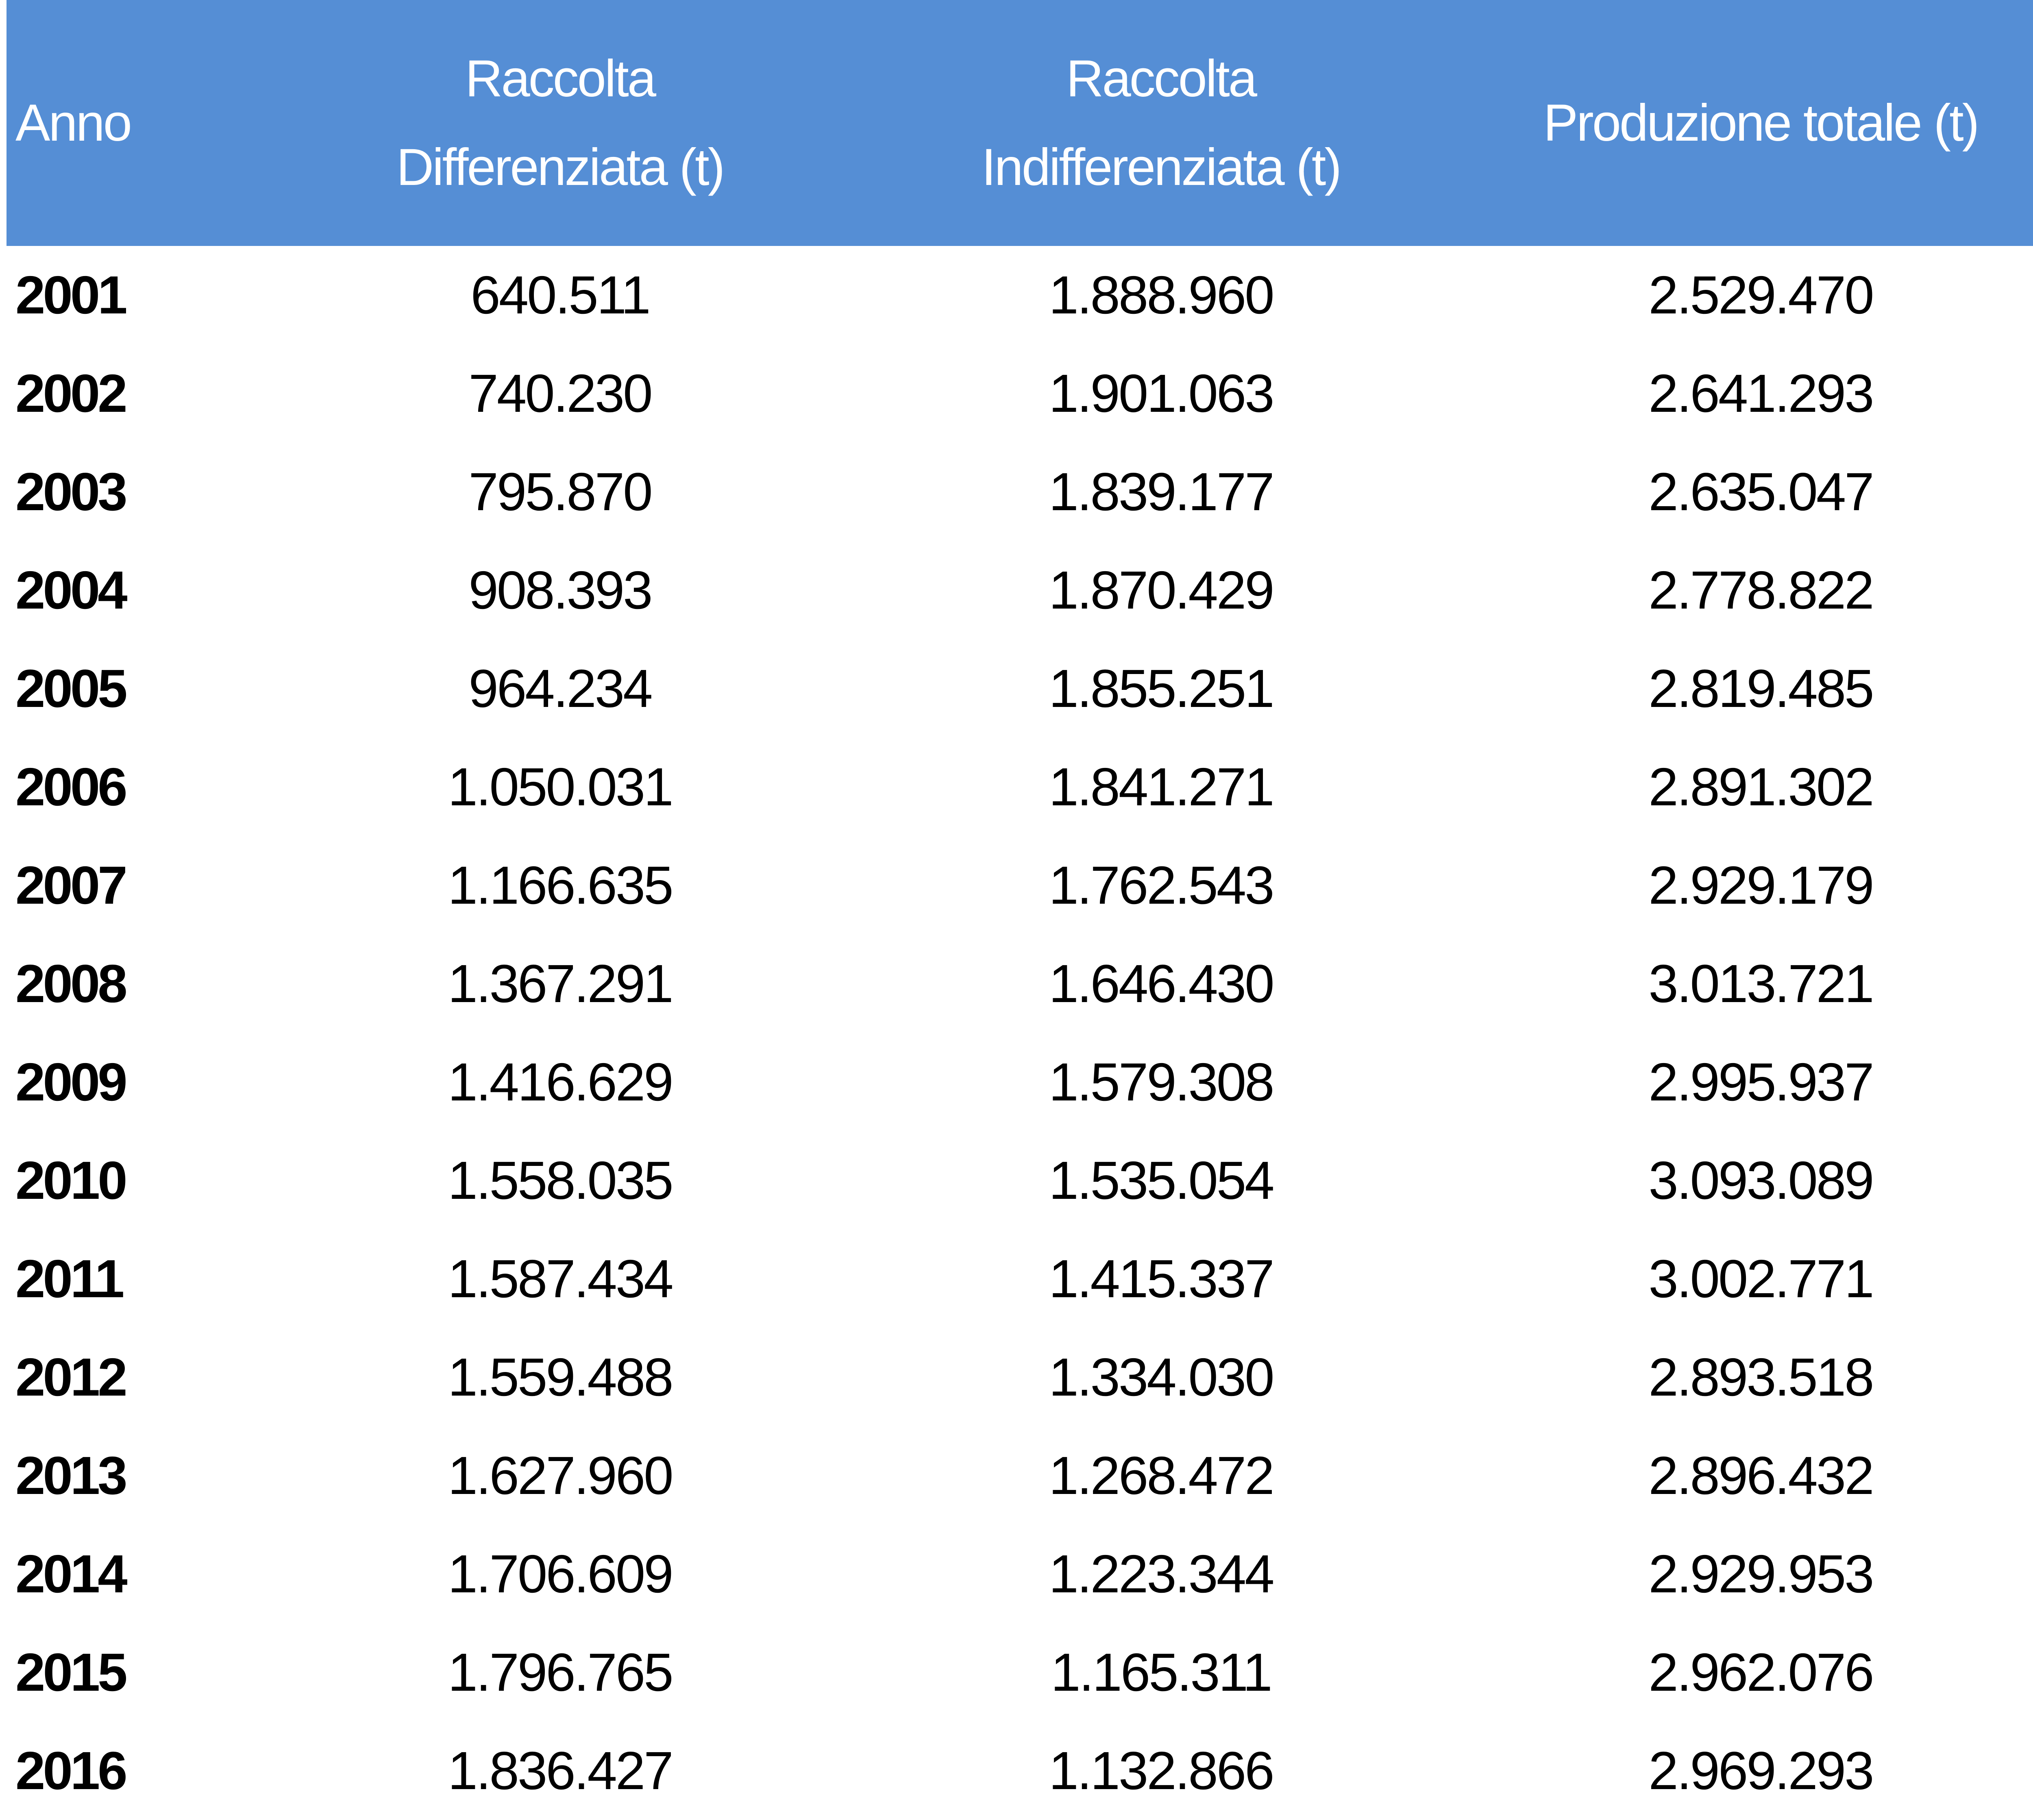  Describe the element at coordinates (560, 492) in the screenshot. I see `cell-raccolta-differenziata: 795.870` at that location.